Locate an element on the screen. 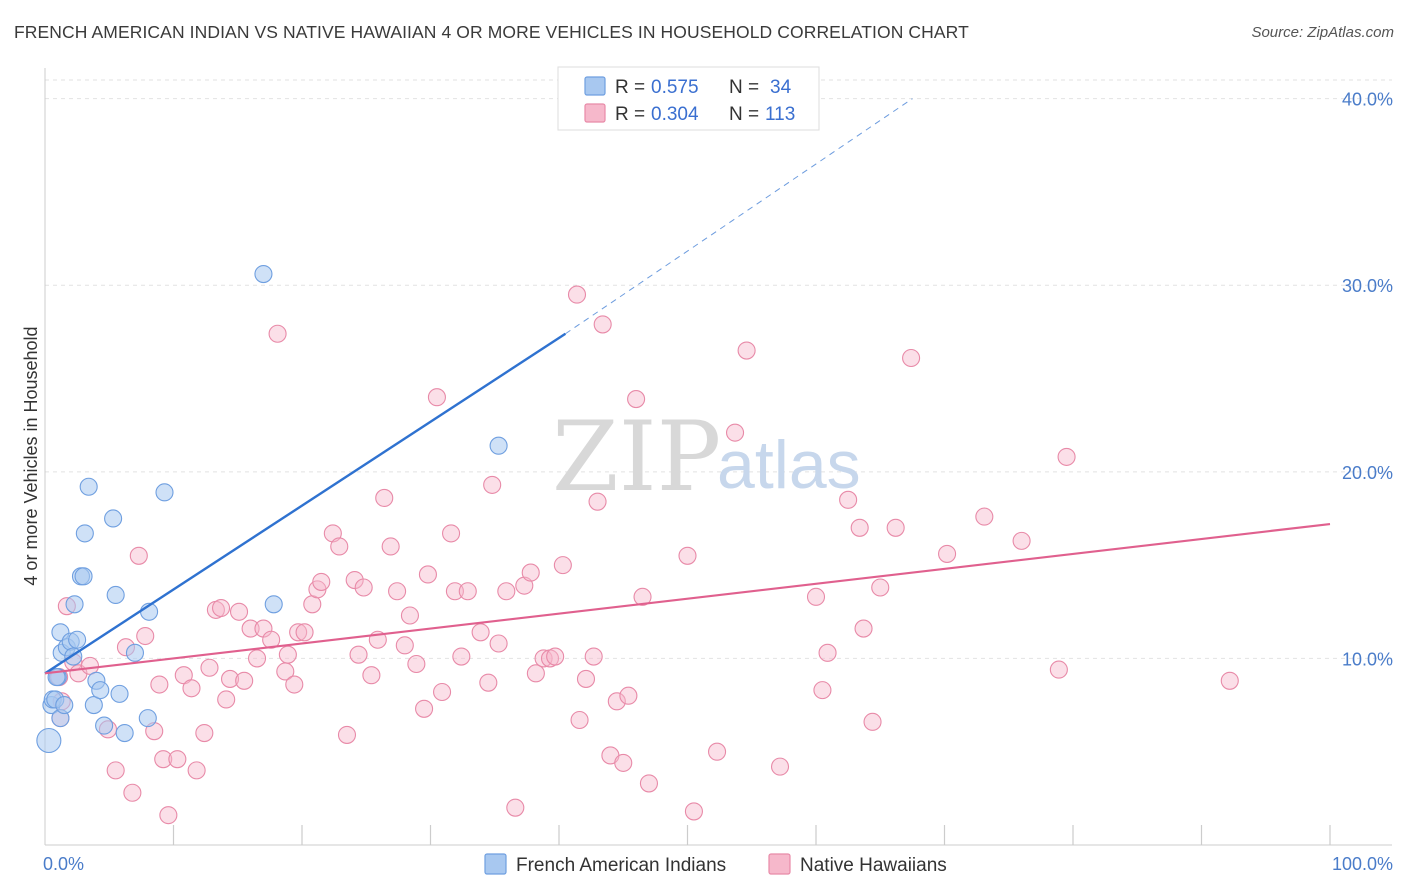  series-legend-swatch-pink is located at coordinates (779, 864).